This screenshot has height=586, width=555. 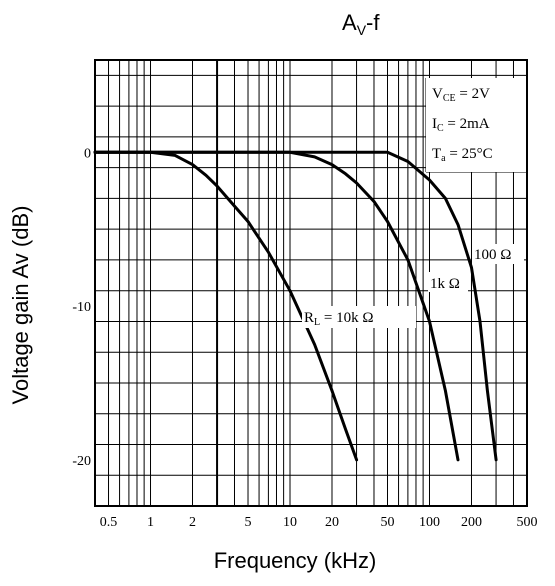 I want to click on chart-title-sub: V, so click(x=362, y=30).